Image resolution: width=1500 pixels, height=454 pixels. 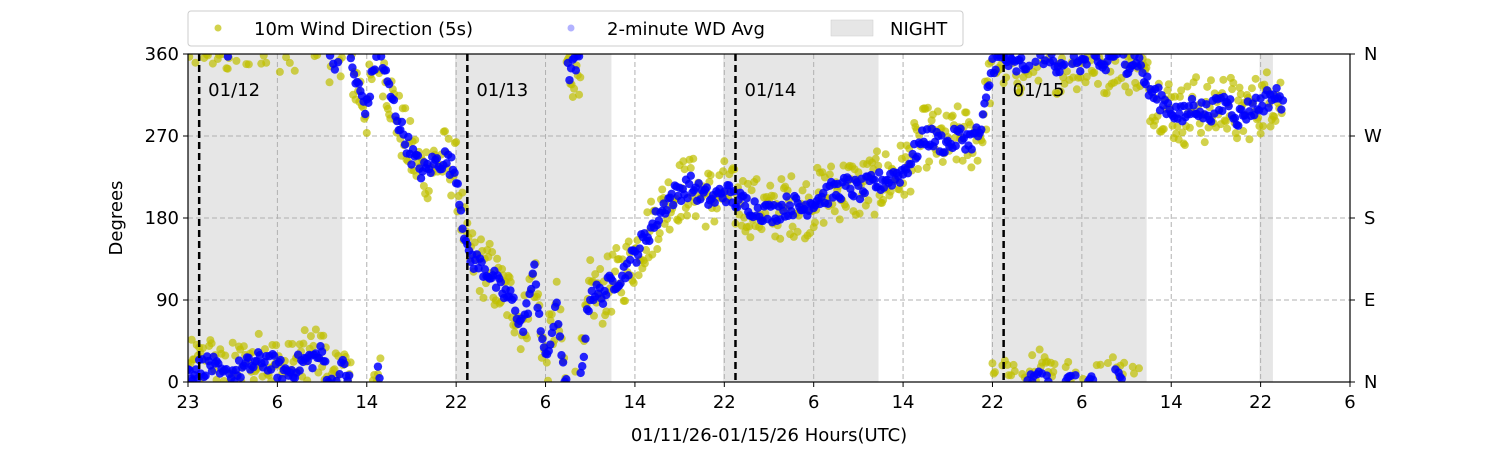 I want to click on y-tick-label: 180, so click(x=162, y=218).